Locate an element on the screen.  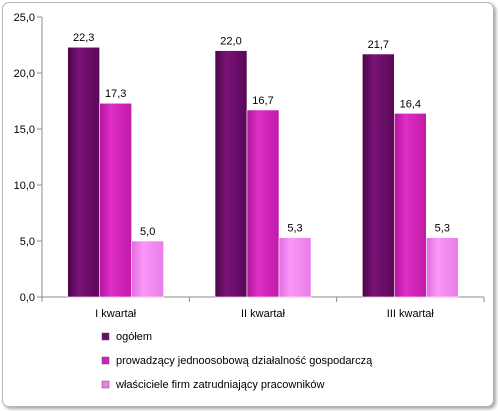
x-tick-label: II kwartał is located at coordinates (263, 314).